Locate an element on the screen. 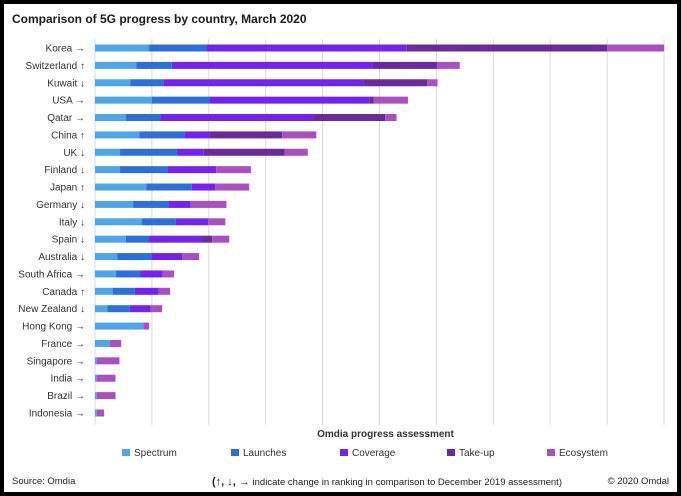  copyright: © 2020 Omdal is located at coordinates (638, 481).